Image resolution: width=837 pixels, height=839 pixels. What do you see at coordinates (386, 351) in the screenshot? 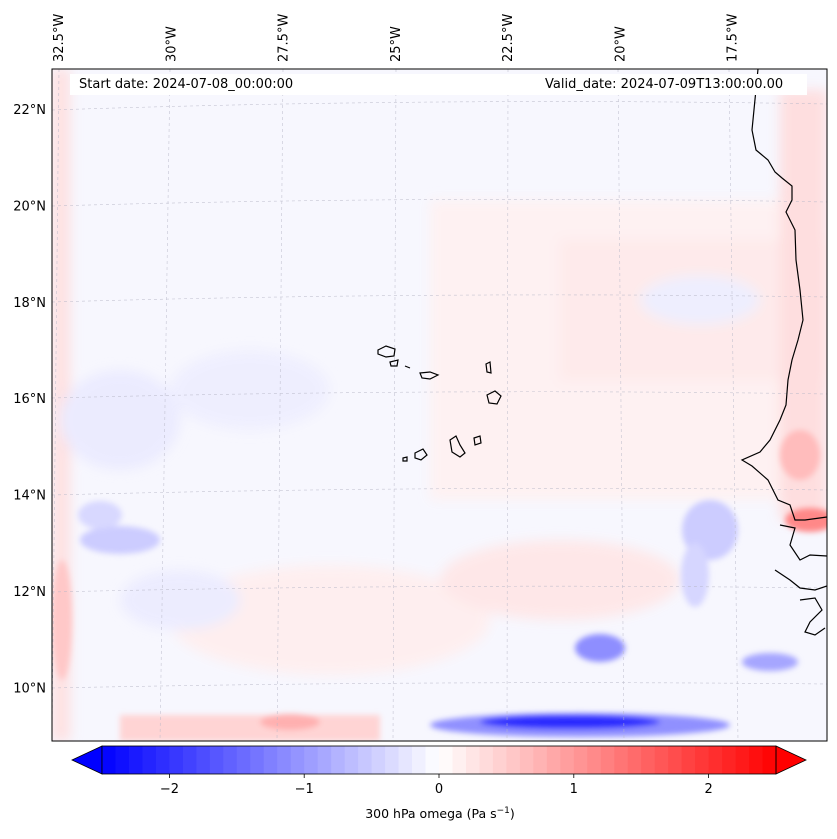
I see `island-santo-antao` at bounding box center [386, 351].